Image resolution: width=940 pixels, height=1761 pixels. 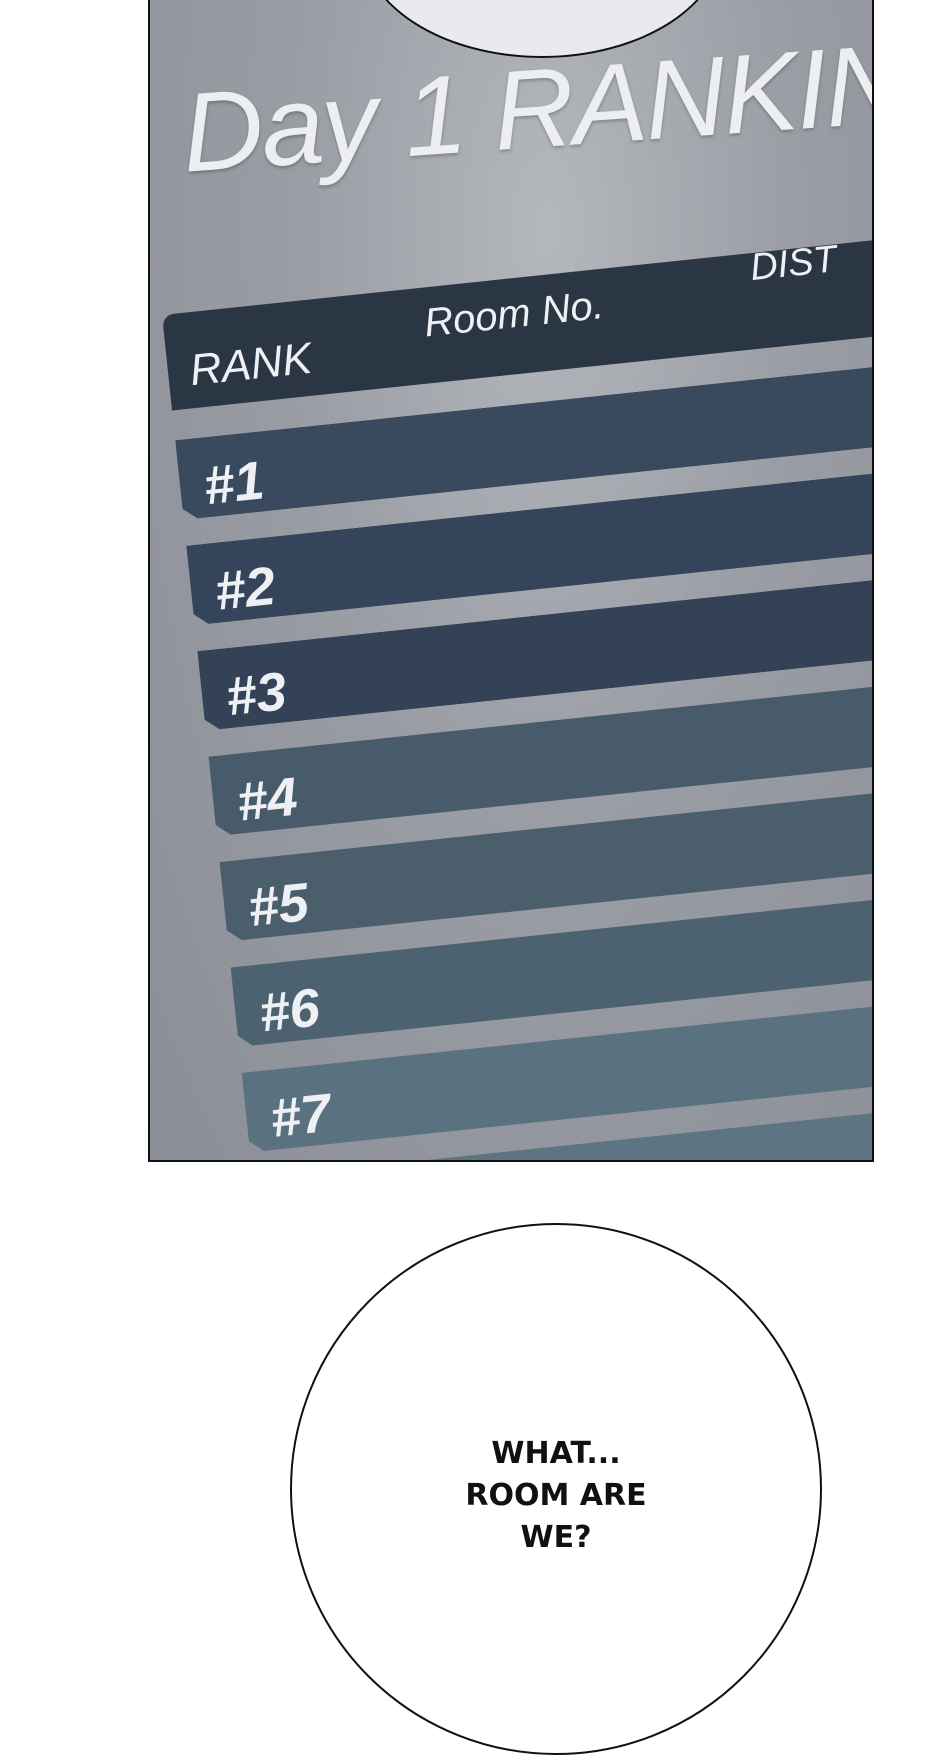 I want to click on speech-line: WE?, so click(x=556, y=1537).